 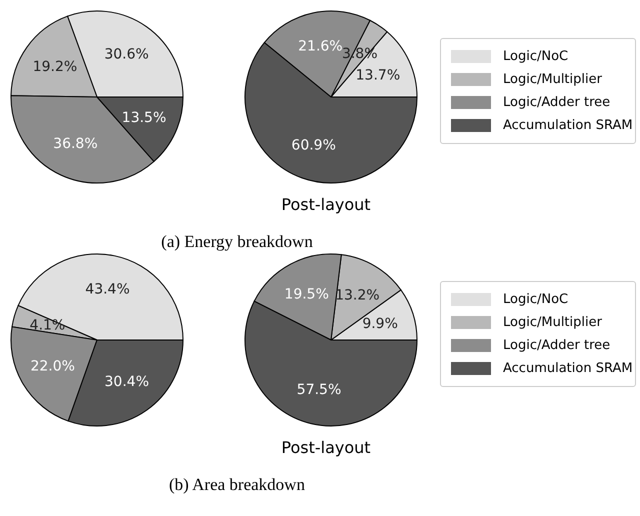 What do you see at coordinates (306, 294) in the screenshot?
I see `data-label: 19.5%` at bounding box center [306, 294].